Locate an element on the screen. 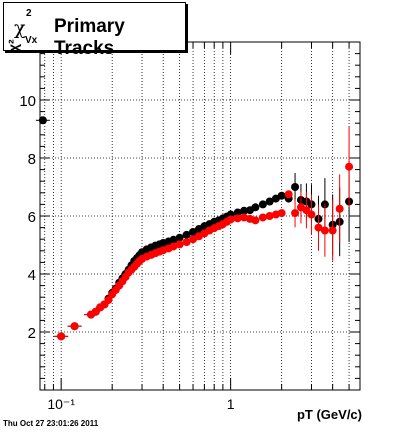  x-tick-label: 1 is located at coordinates (231, 404).